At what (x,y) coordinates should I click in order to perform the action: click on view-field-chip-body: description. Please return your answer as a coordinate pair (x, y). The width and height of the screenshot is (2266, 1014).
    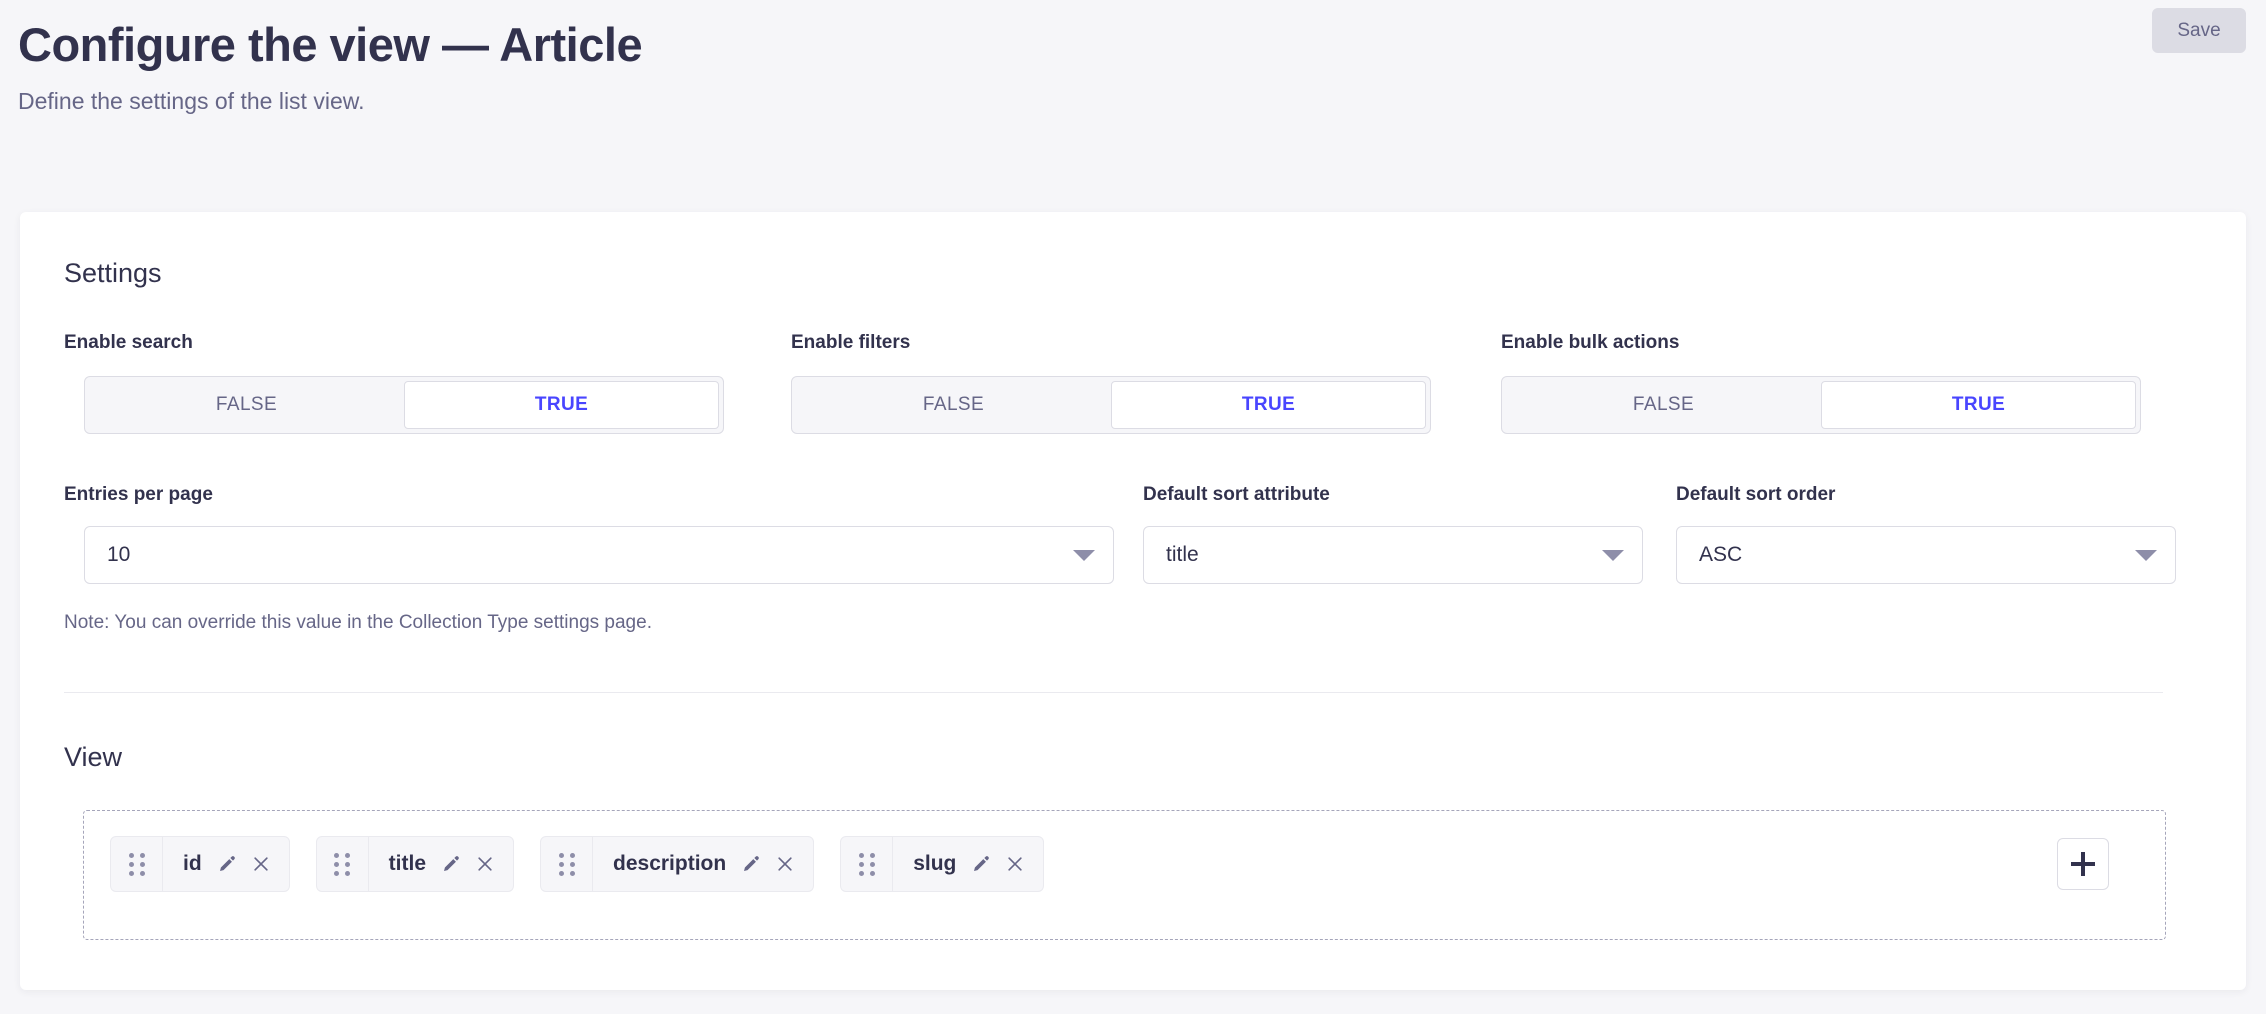
    Looking at the image, I should click on (703, 864).